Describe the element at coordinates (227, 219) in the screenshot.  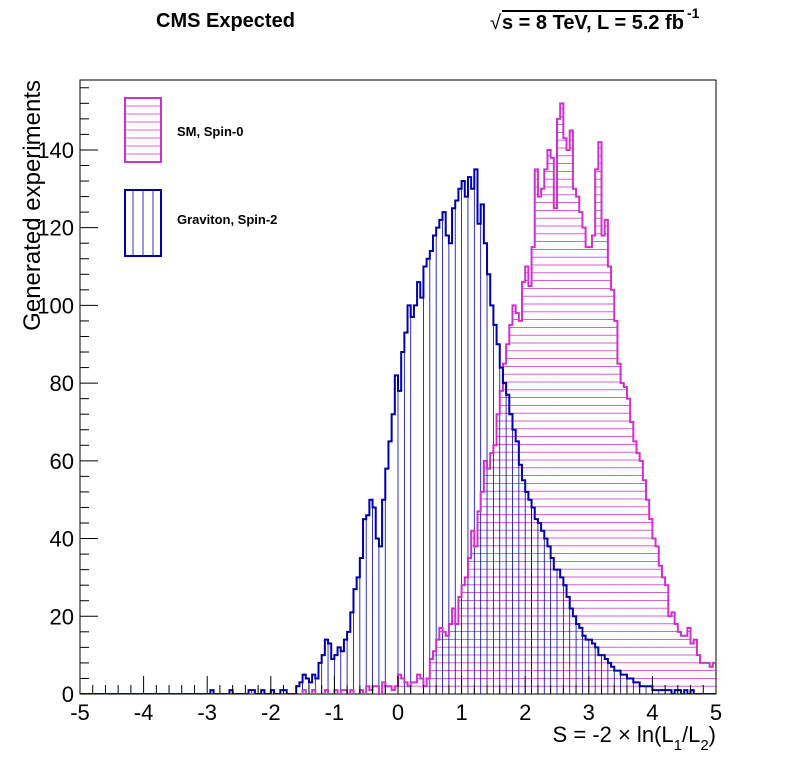
I see `legend-label: Graviton, Spin-2` at that location.